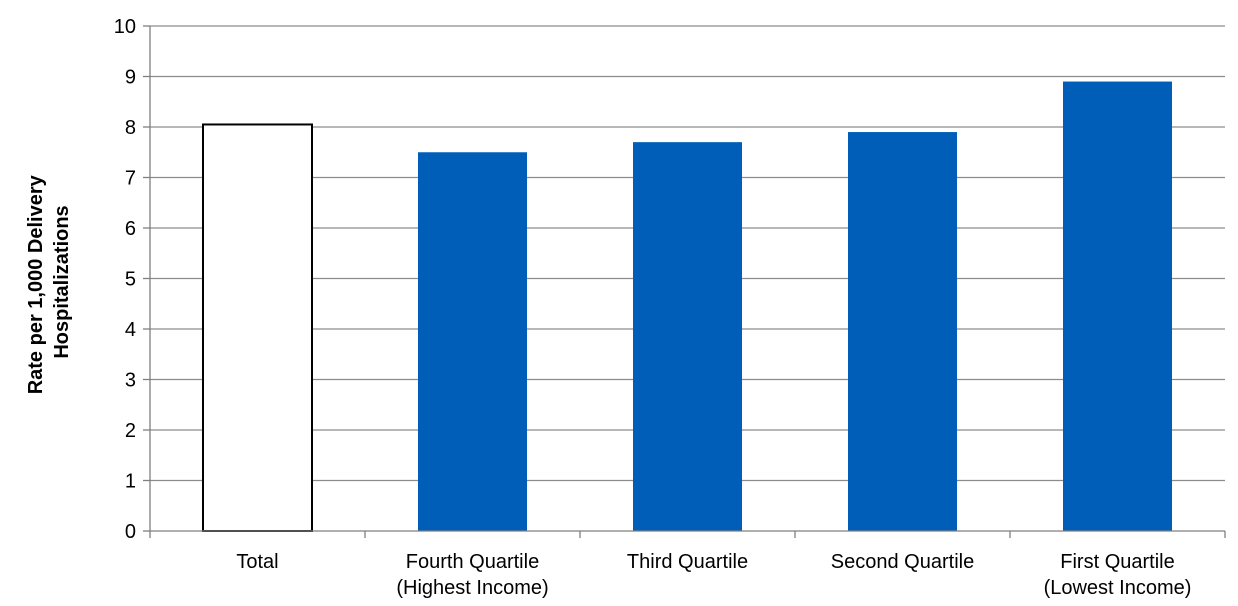 This screenshot has height=606, width=1238. Describe the element at coordinates (130, 229) in the screenshot. I see `y-tick-label: 6` at that location.